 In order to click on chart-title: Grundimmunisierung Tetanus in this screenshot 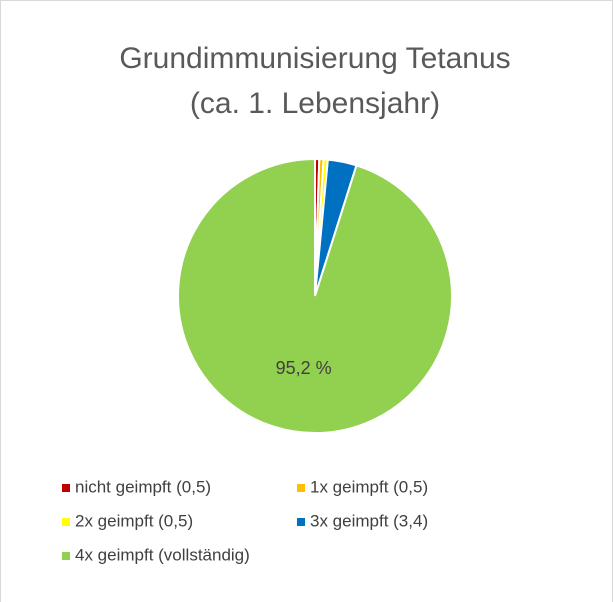, I will do `click(314, 58)`.